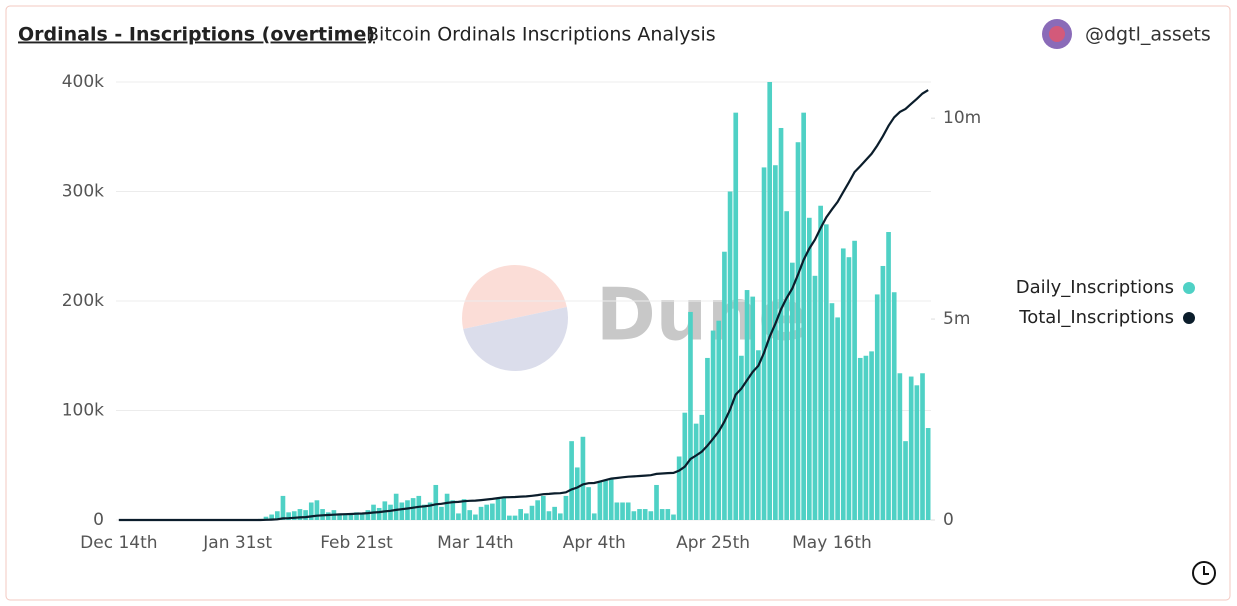 Image resolution: width=1237 pixels, height=606 pixels. Describe the element at coordinates (713, 543) in the screenshot. I see `x-tick-label: Apr 25th` at that location.